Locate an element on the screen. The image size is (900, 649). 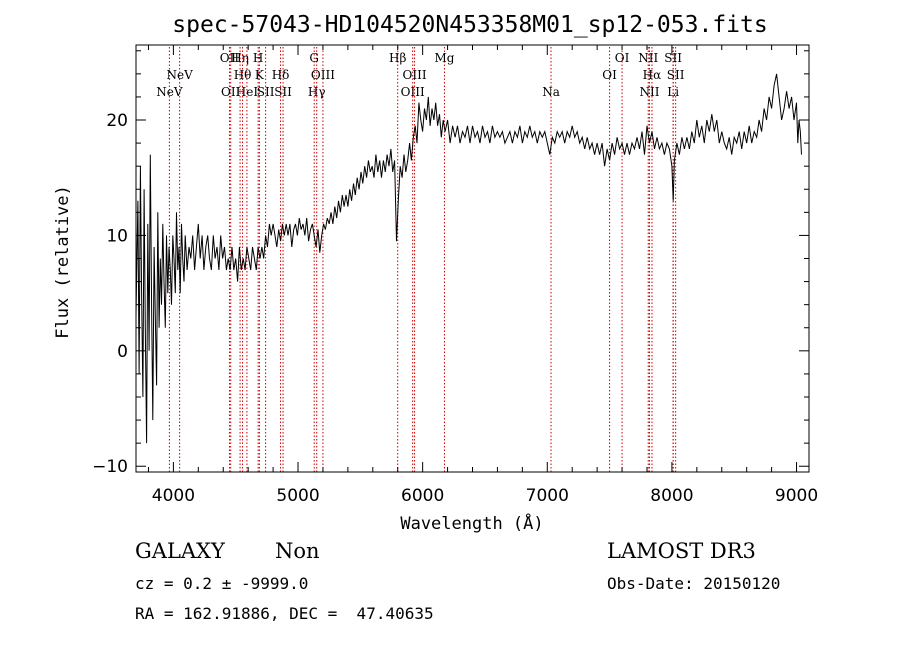
line-label-1: NeV is located at coordinates (179, 75).